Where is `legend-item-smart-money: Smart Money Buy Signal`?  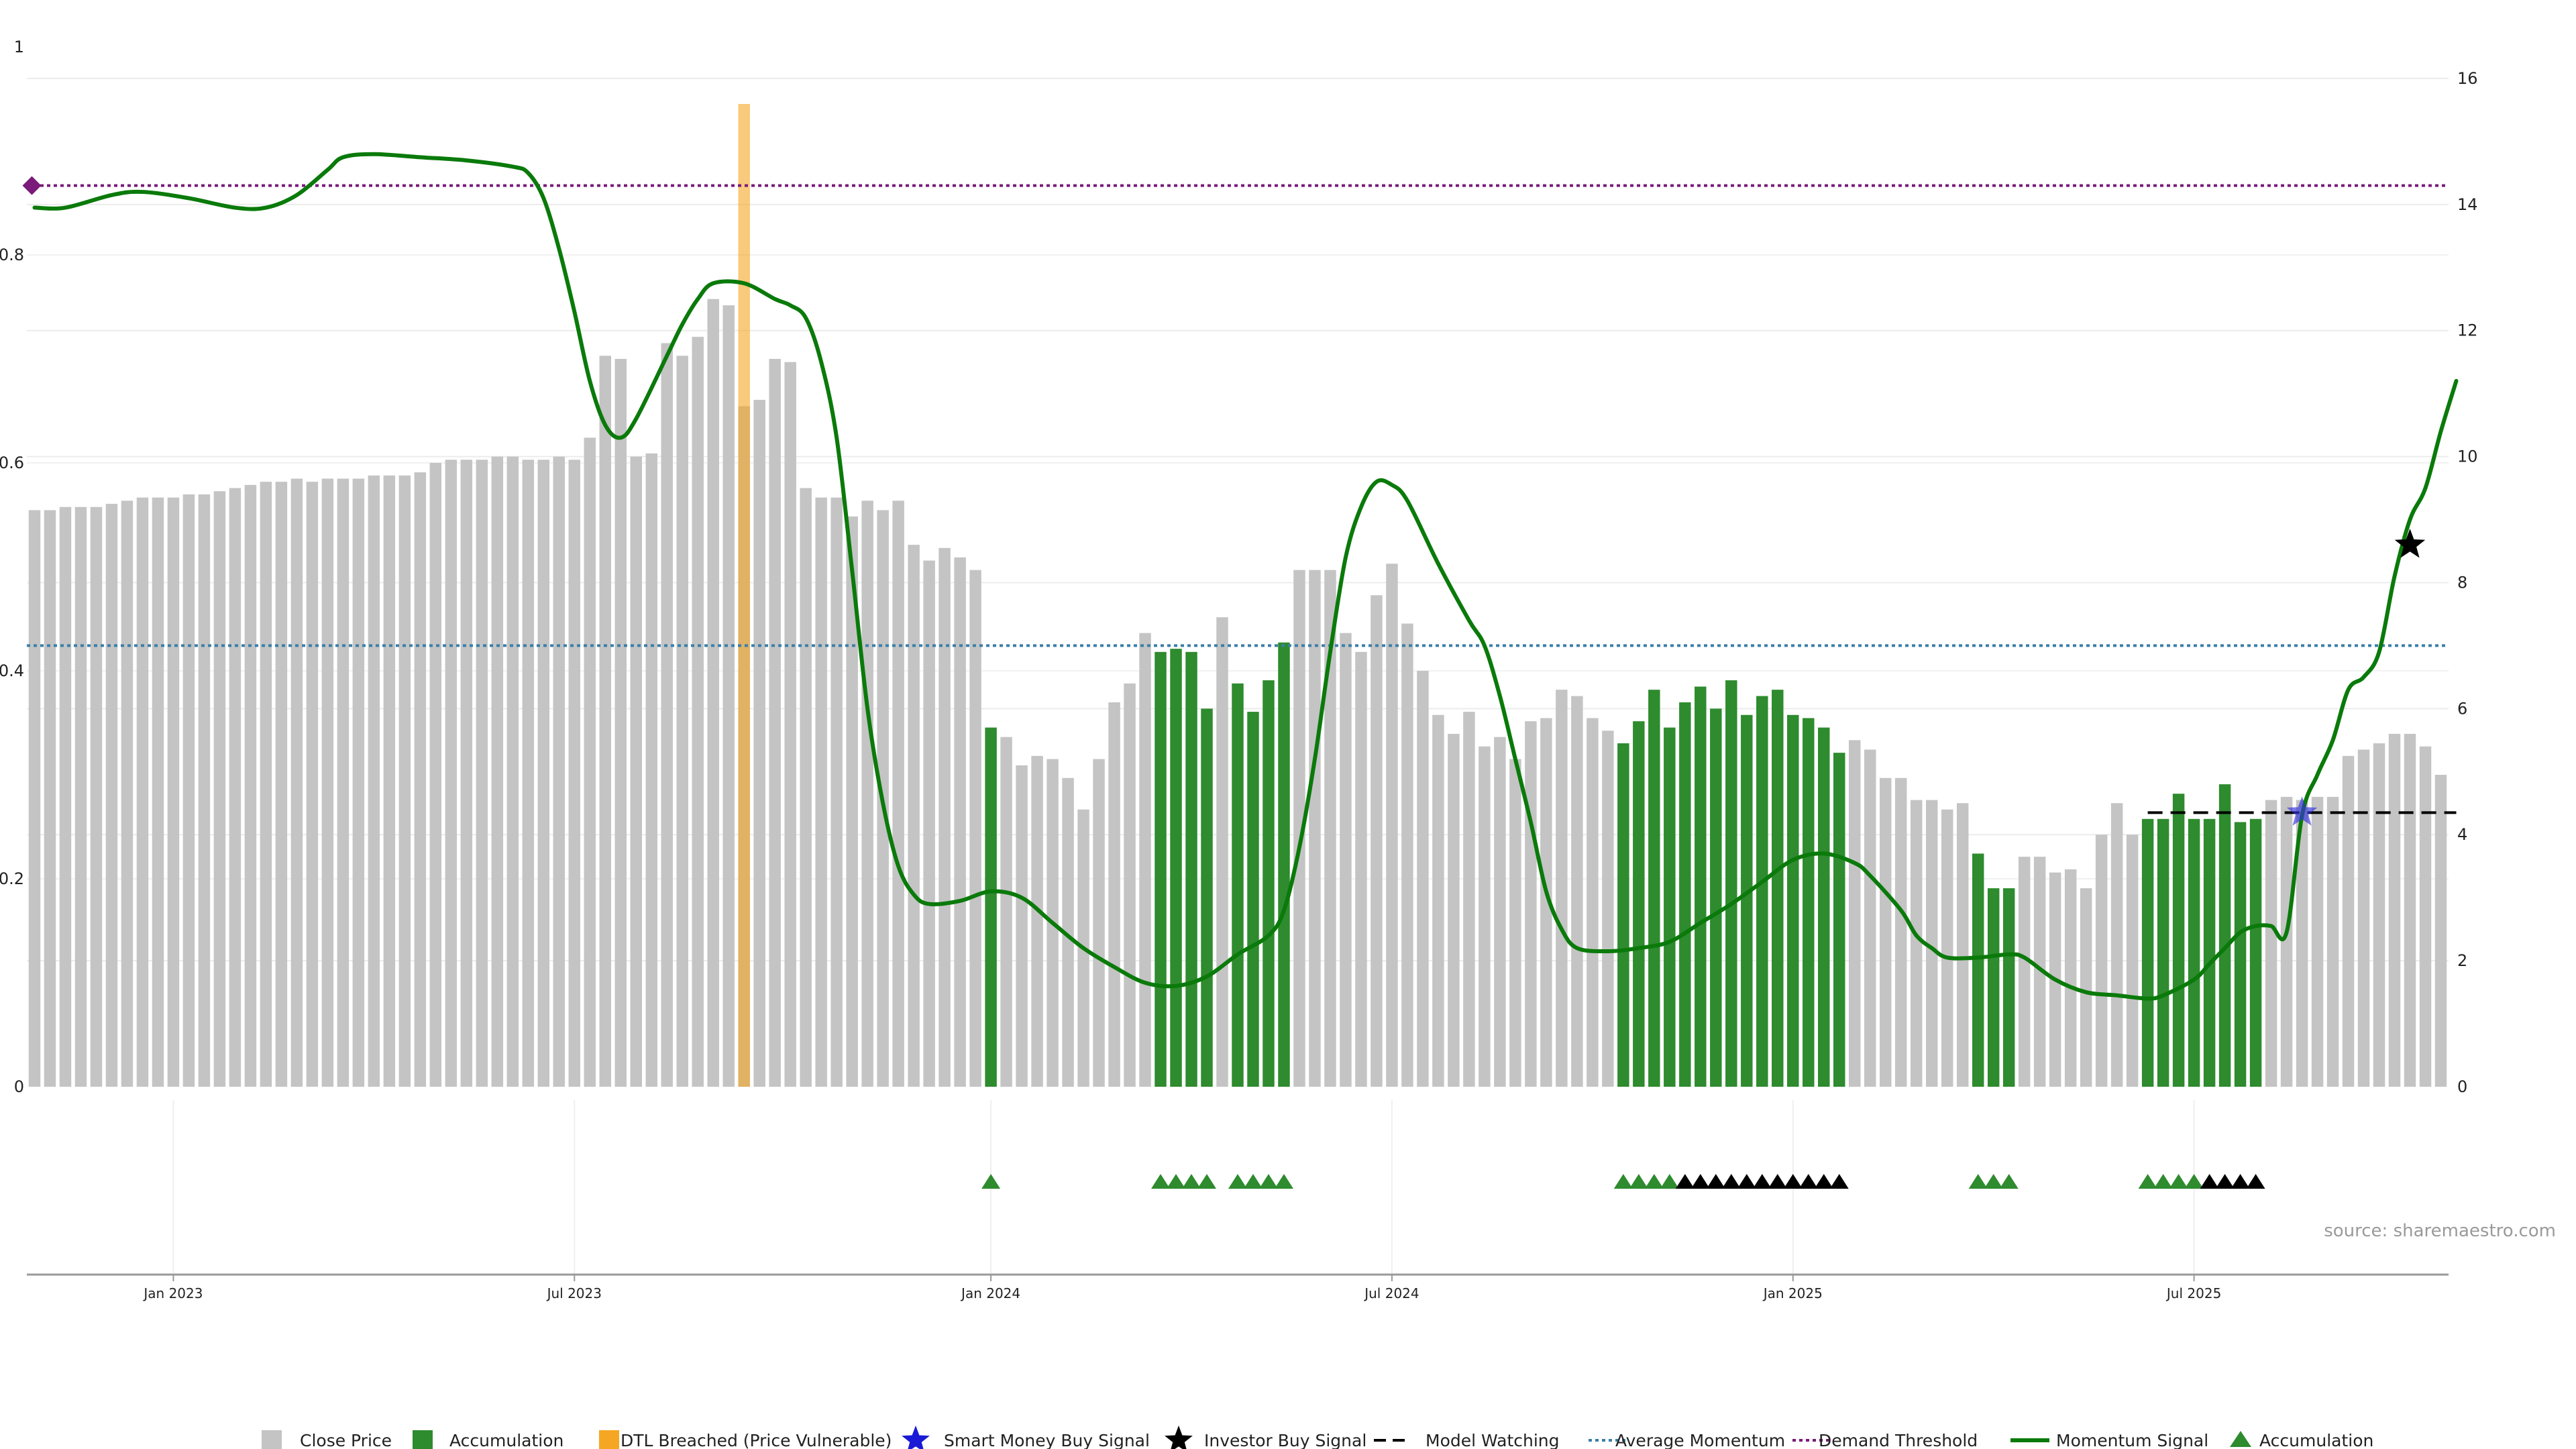 legend-item-smart-money: Smart Money Buy Signal is located at coordinates (1026, 1437).